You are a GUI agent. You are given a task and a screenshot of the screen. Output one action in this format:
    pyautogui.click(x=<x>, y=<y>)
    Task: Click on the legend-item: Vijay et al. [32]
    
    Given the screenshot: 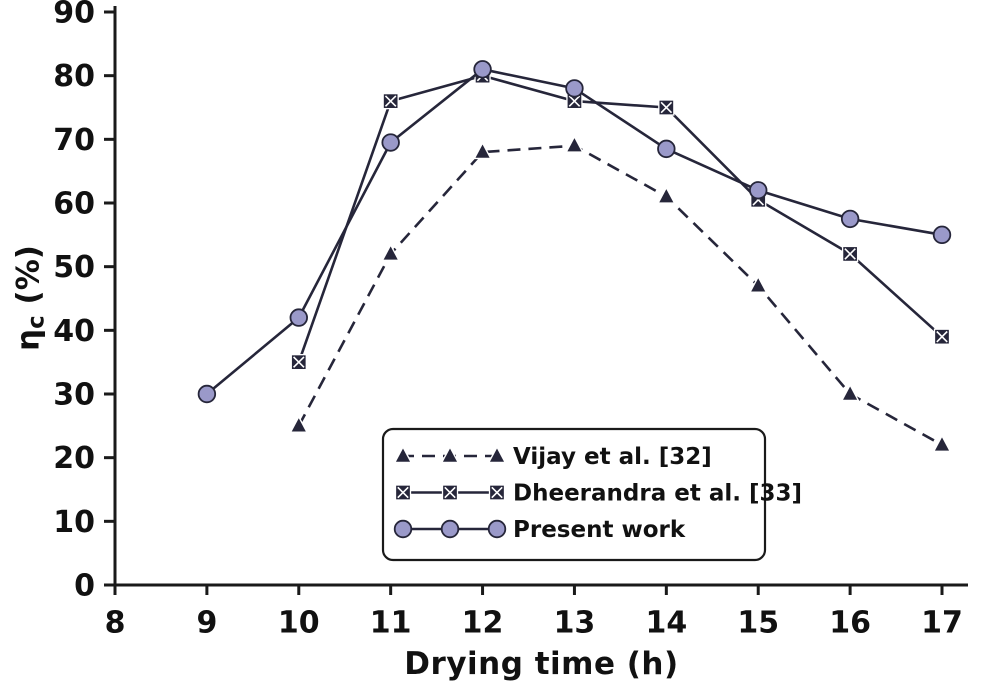 What is the action you would take?
    pyautogui.click(x=552, y=457)
    